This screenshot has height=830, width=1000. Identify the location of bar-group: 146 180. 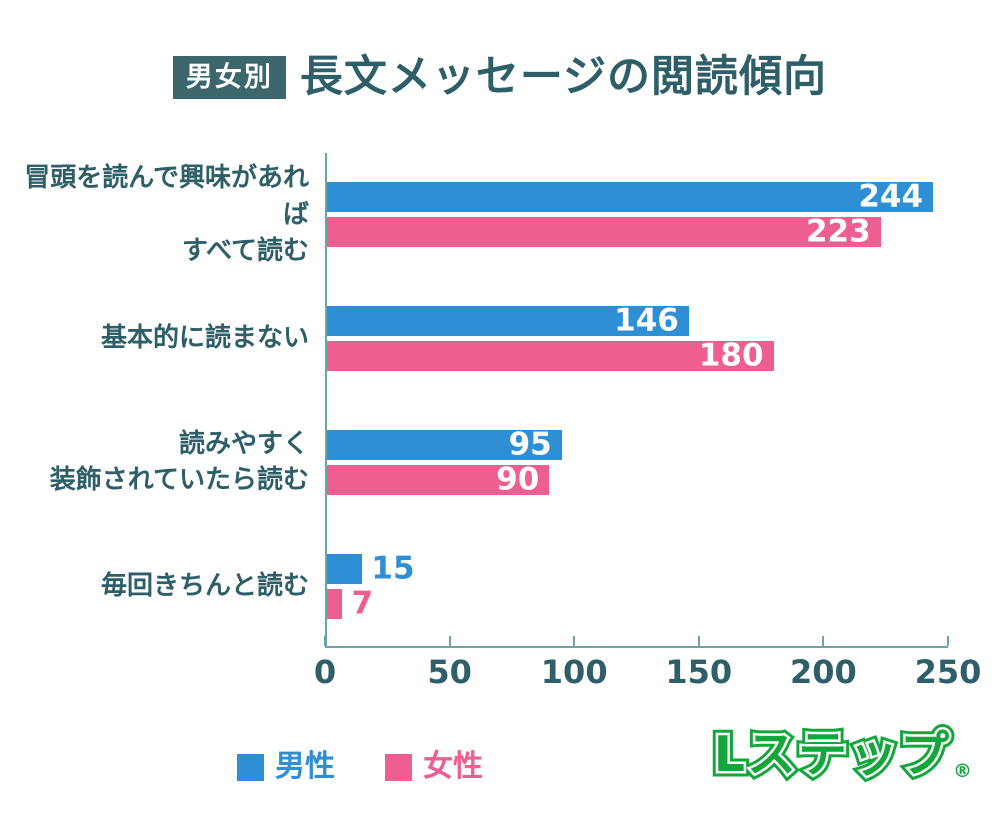
(636, 338).